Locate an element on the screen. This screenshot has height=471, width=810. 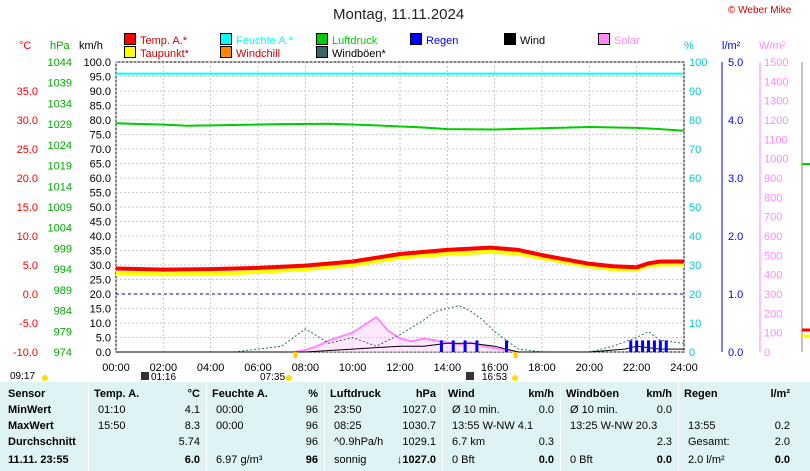
wind-tick-label: 75.0 is located at coordinates (100, 136).